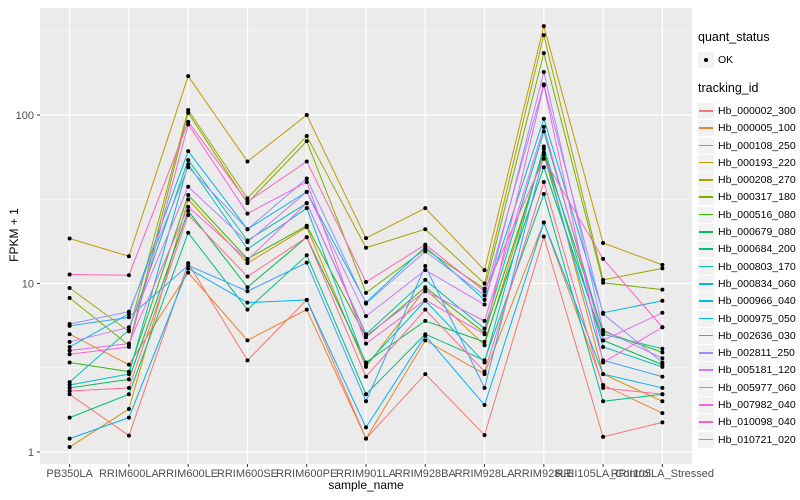 This screenshot has width=800, height=500. I want to click on legend-item: Hb_000803_170, so click(748, 266).